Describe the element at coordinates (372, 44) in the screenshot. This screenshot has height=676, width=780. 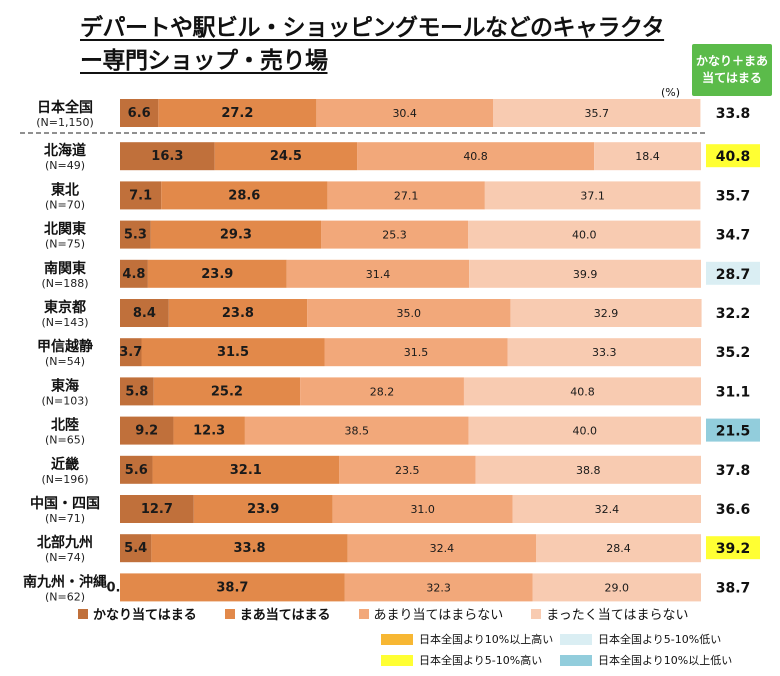
I see `chart-title: デパートや駅ビル・ショッピングモールなどのキャラクター専門ショップ・売り場` at that location.